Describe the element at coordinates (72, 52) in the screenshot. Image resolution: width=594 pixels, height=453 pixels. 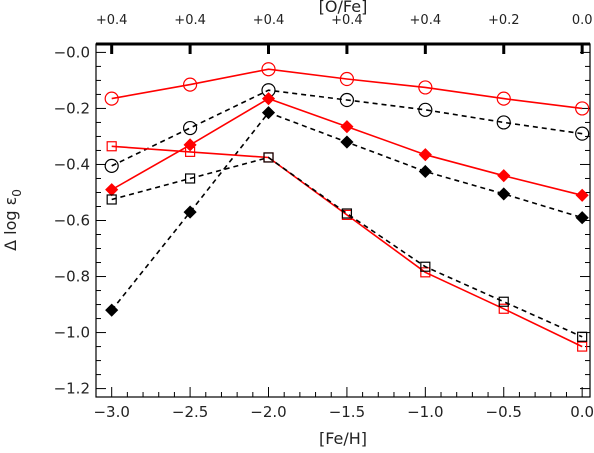
I see `y-tick-label: −0.0` at that location.